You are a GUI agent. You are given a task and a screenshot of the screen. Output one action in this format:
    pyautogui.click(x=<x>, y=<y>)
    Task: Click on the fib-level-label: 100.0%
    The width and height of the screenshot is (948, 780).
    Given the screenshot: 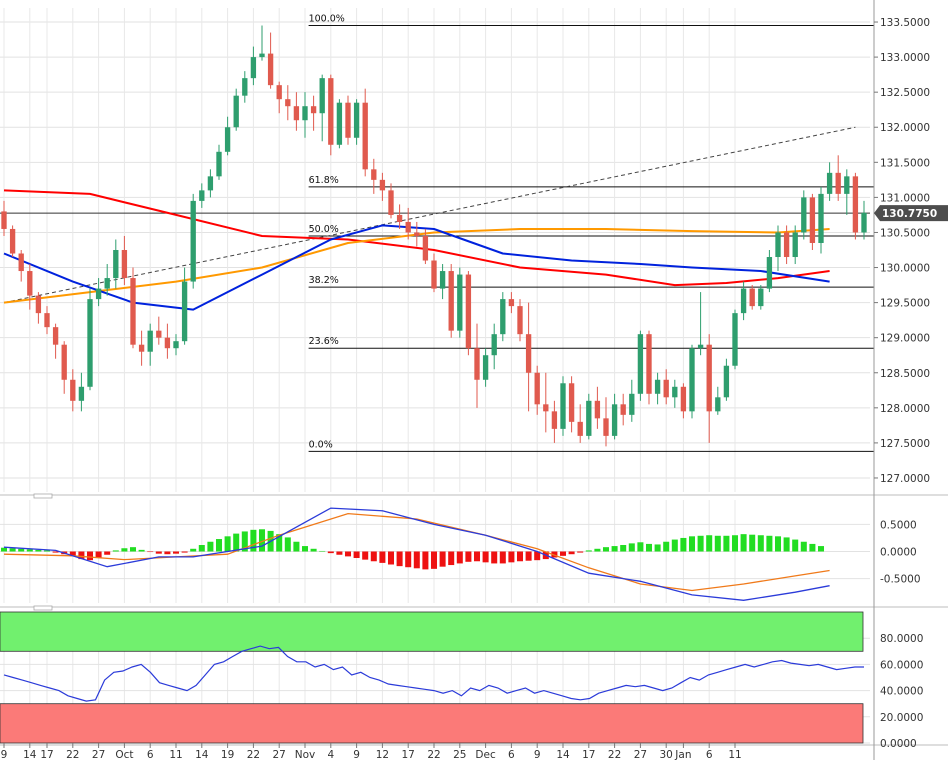 What is the action you would take?
    pyautogui.click(x=327, y=19)
    